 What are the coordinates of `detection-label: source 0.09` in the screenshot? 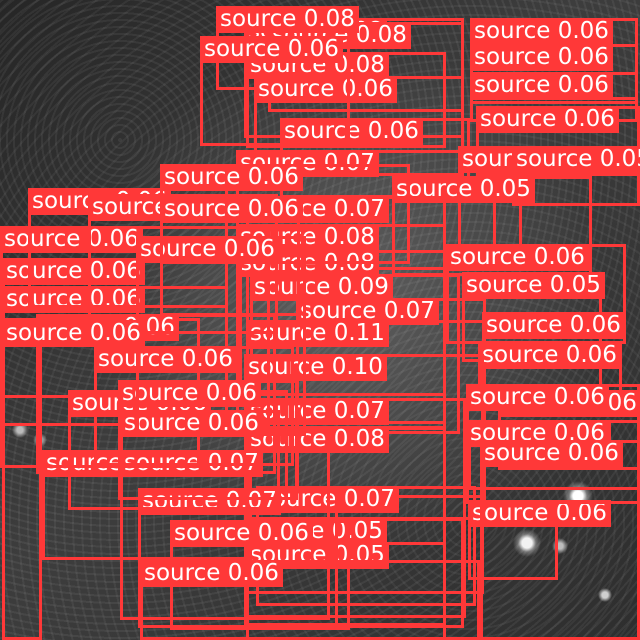 It's located at (321, 287).